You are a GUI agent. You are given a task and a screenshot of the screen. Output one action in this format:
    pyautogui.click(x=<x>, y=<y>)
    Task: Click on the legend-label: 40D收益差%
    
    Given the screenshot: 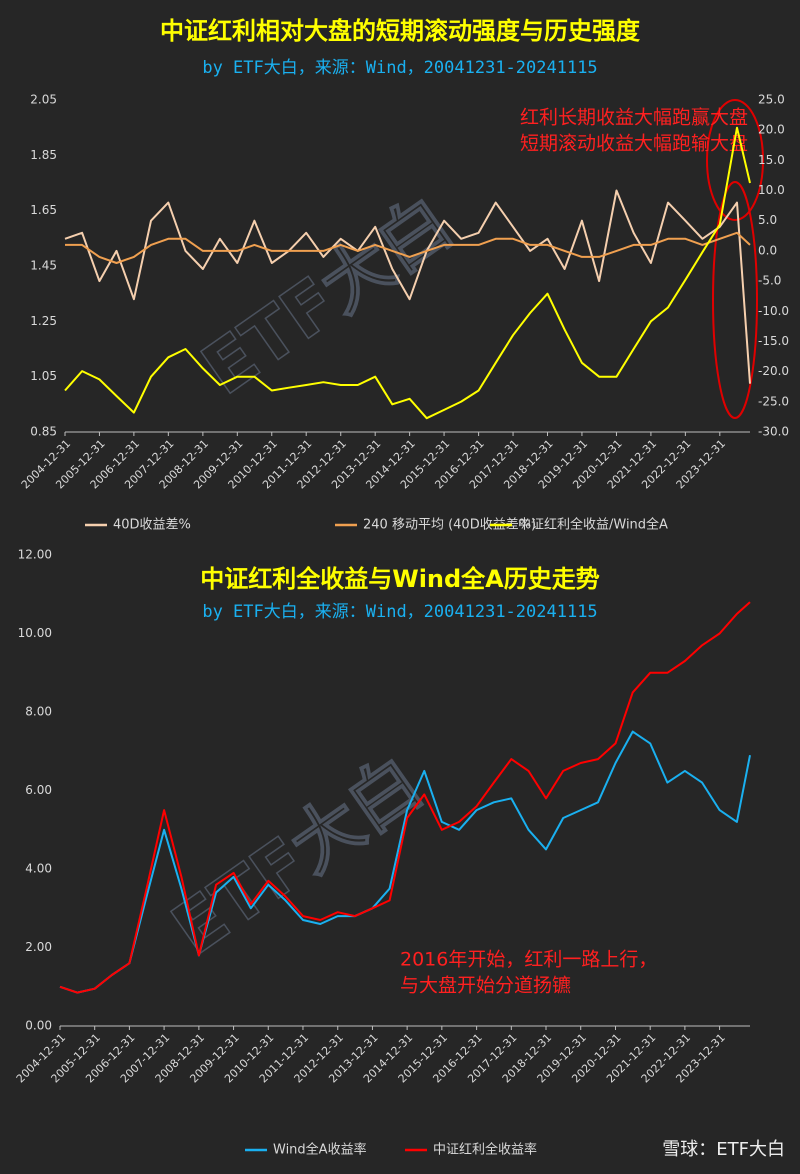 What is the action you would take?
    pyautogui.click(x=152, y=525)
    